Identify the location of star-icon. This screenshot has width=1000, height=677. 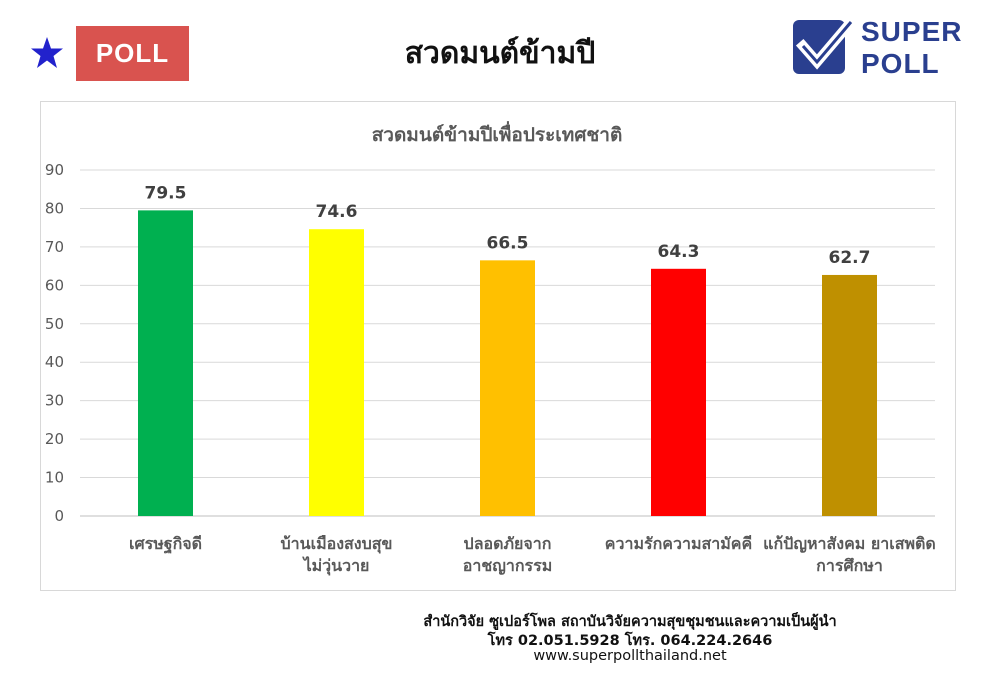
(47, 52).